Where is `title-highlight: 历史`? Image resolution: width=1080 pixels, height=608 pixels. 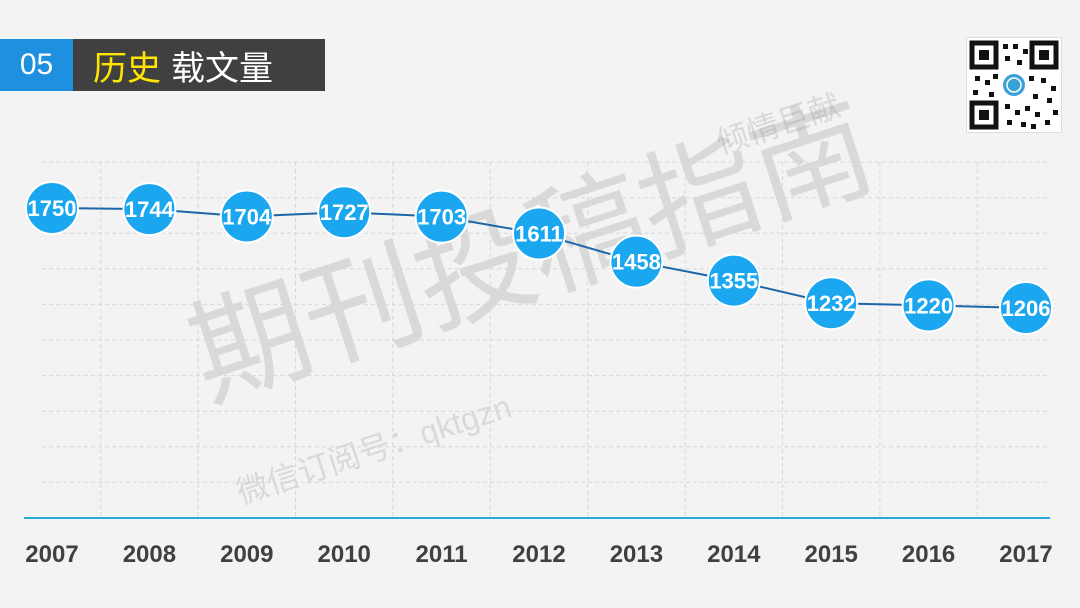 title-highlight: 历史 is located at coordinates (127, 68).